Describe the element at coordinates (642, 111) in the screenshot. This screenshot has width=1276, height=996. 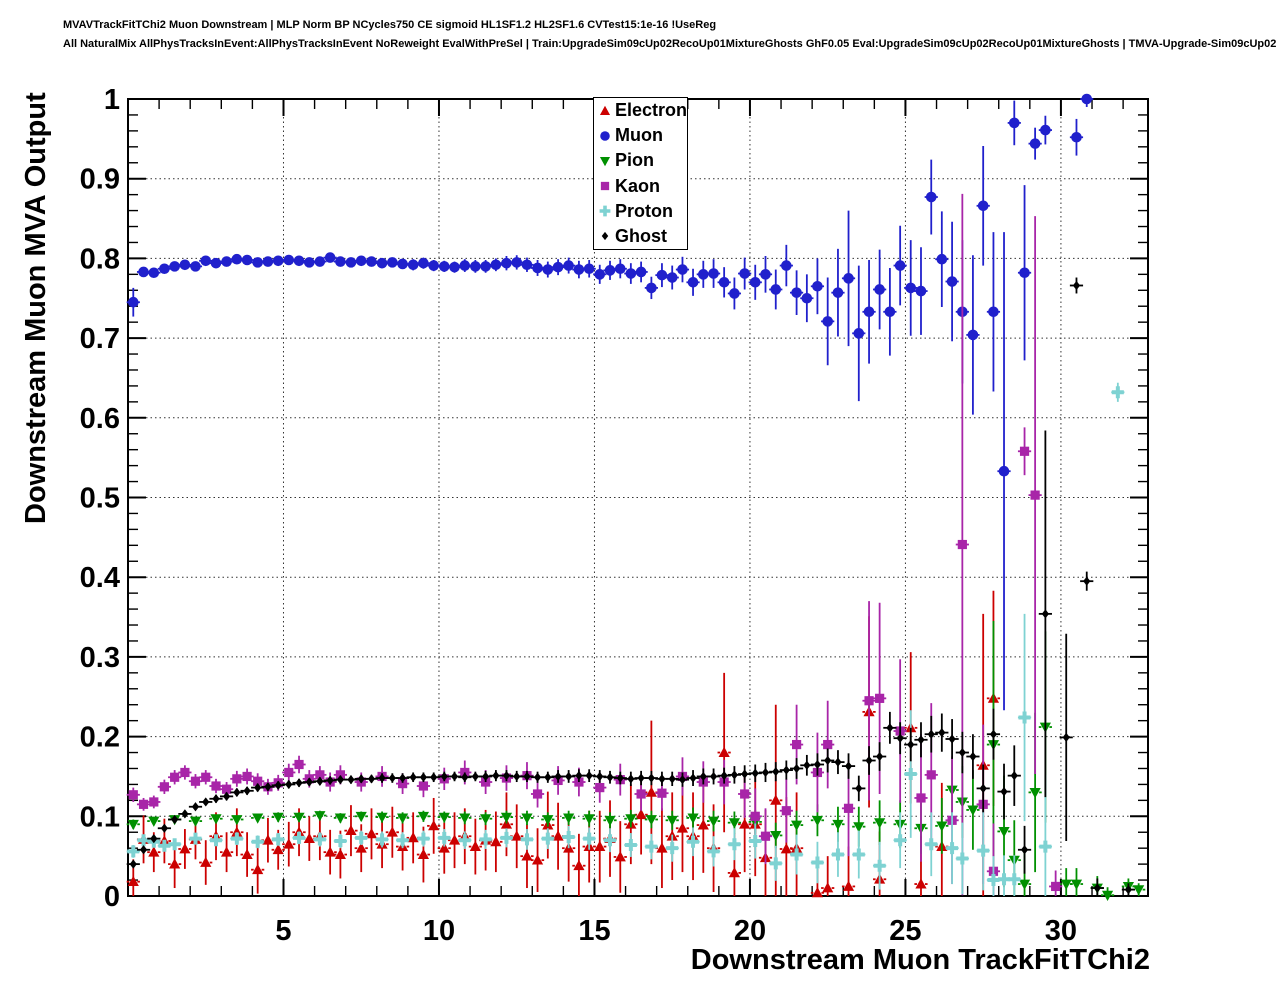
I see `legend-item-electron: Electron` at that location.